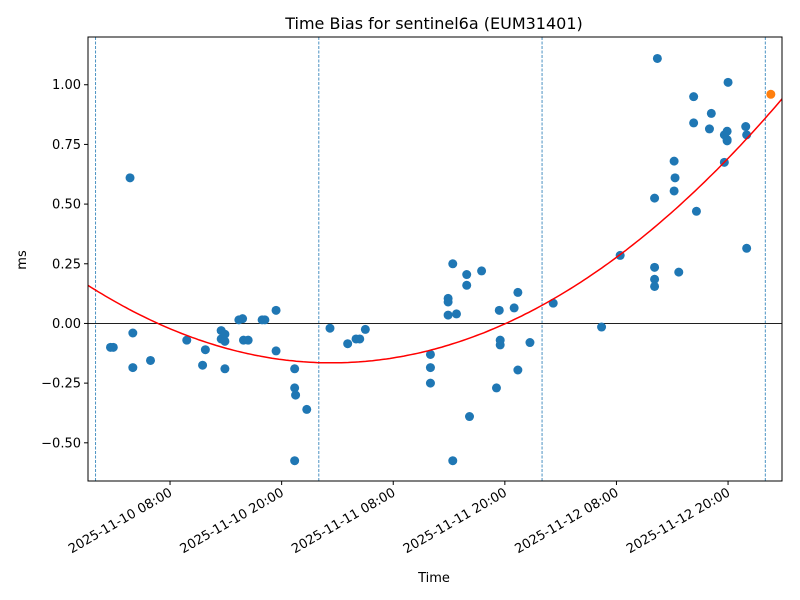 The image size is (800, 600). I want to click on chart-title: Time Bias for sentinel6a (EUM31401), so click(433, 23).